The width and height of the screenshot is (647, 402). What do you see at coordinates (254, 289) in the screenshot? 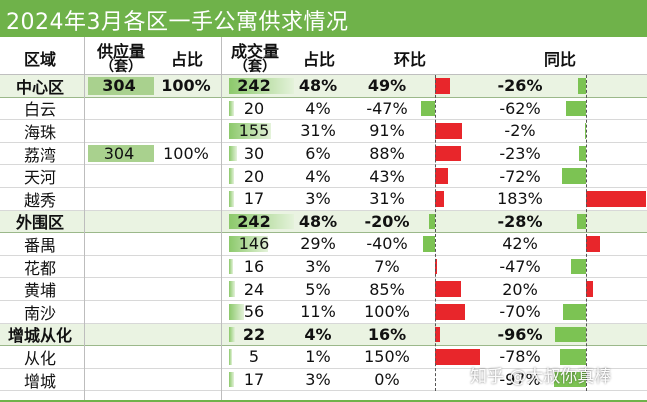
I see `sold-value: 24` at bounding box center [254, 289].